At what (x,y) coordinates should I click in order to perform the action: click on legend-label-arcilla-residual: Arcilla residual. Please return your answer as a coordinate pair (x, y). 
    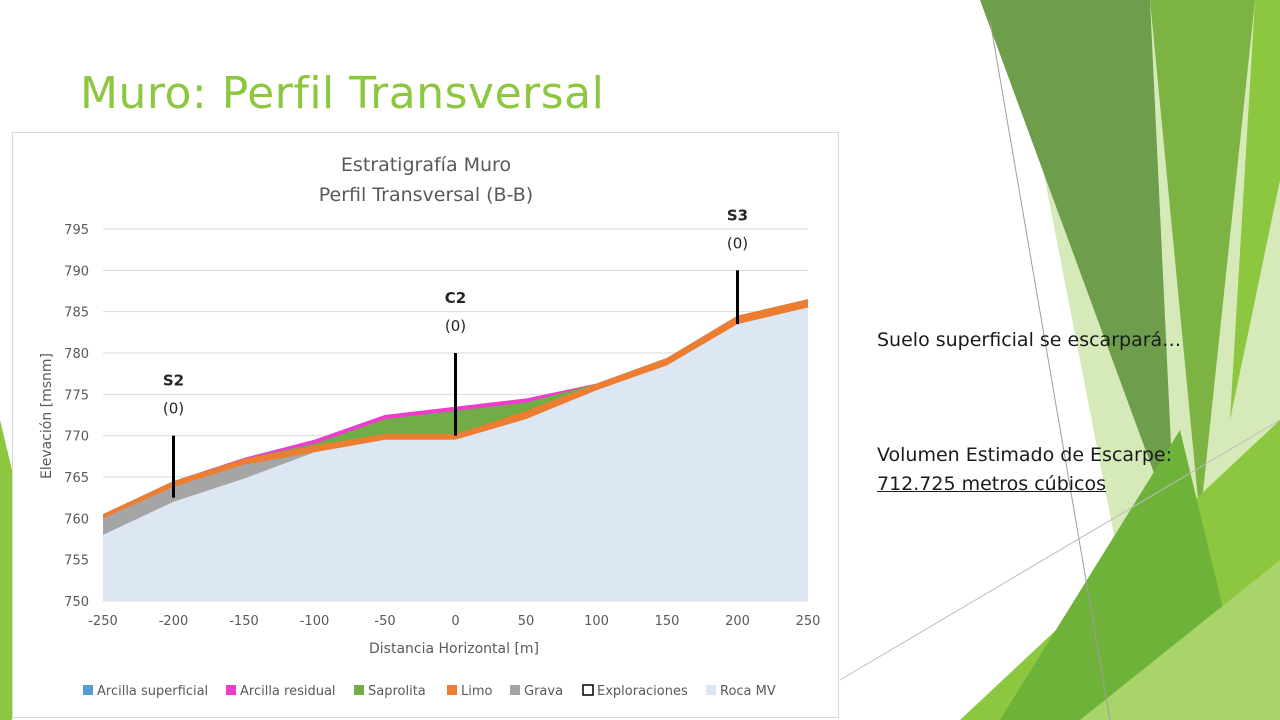
    Looking at the image, I should click on (288, 691).